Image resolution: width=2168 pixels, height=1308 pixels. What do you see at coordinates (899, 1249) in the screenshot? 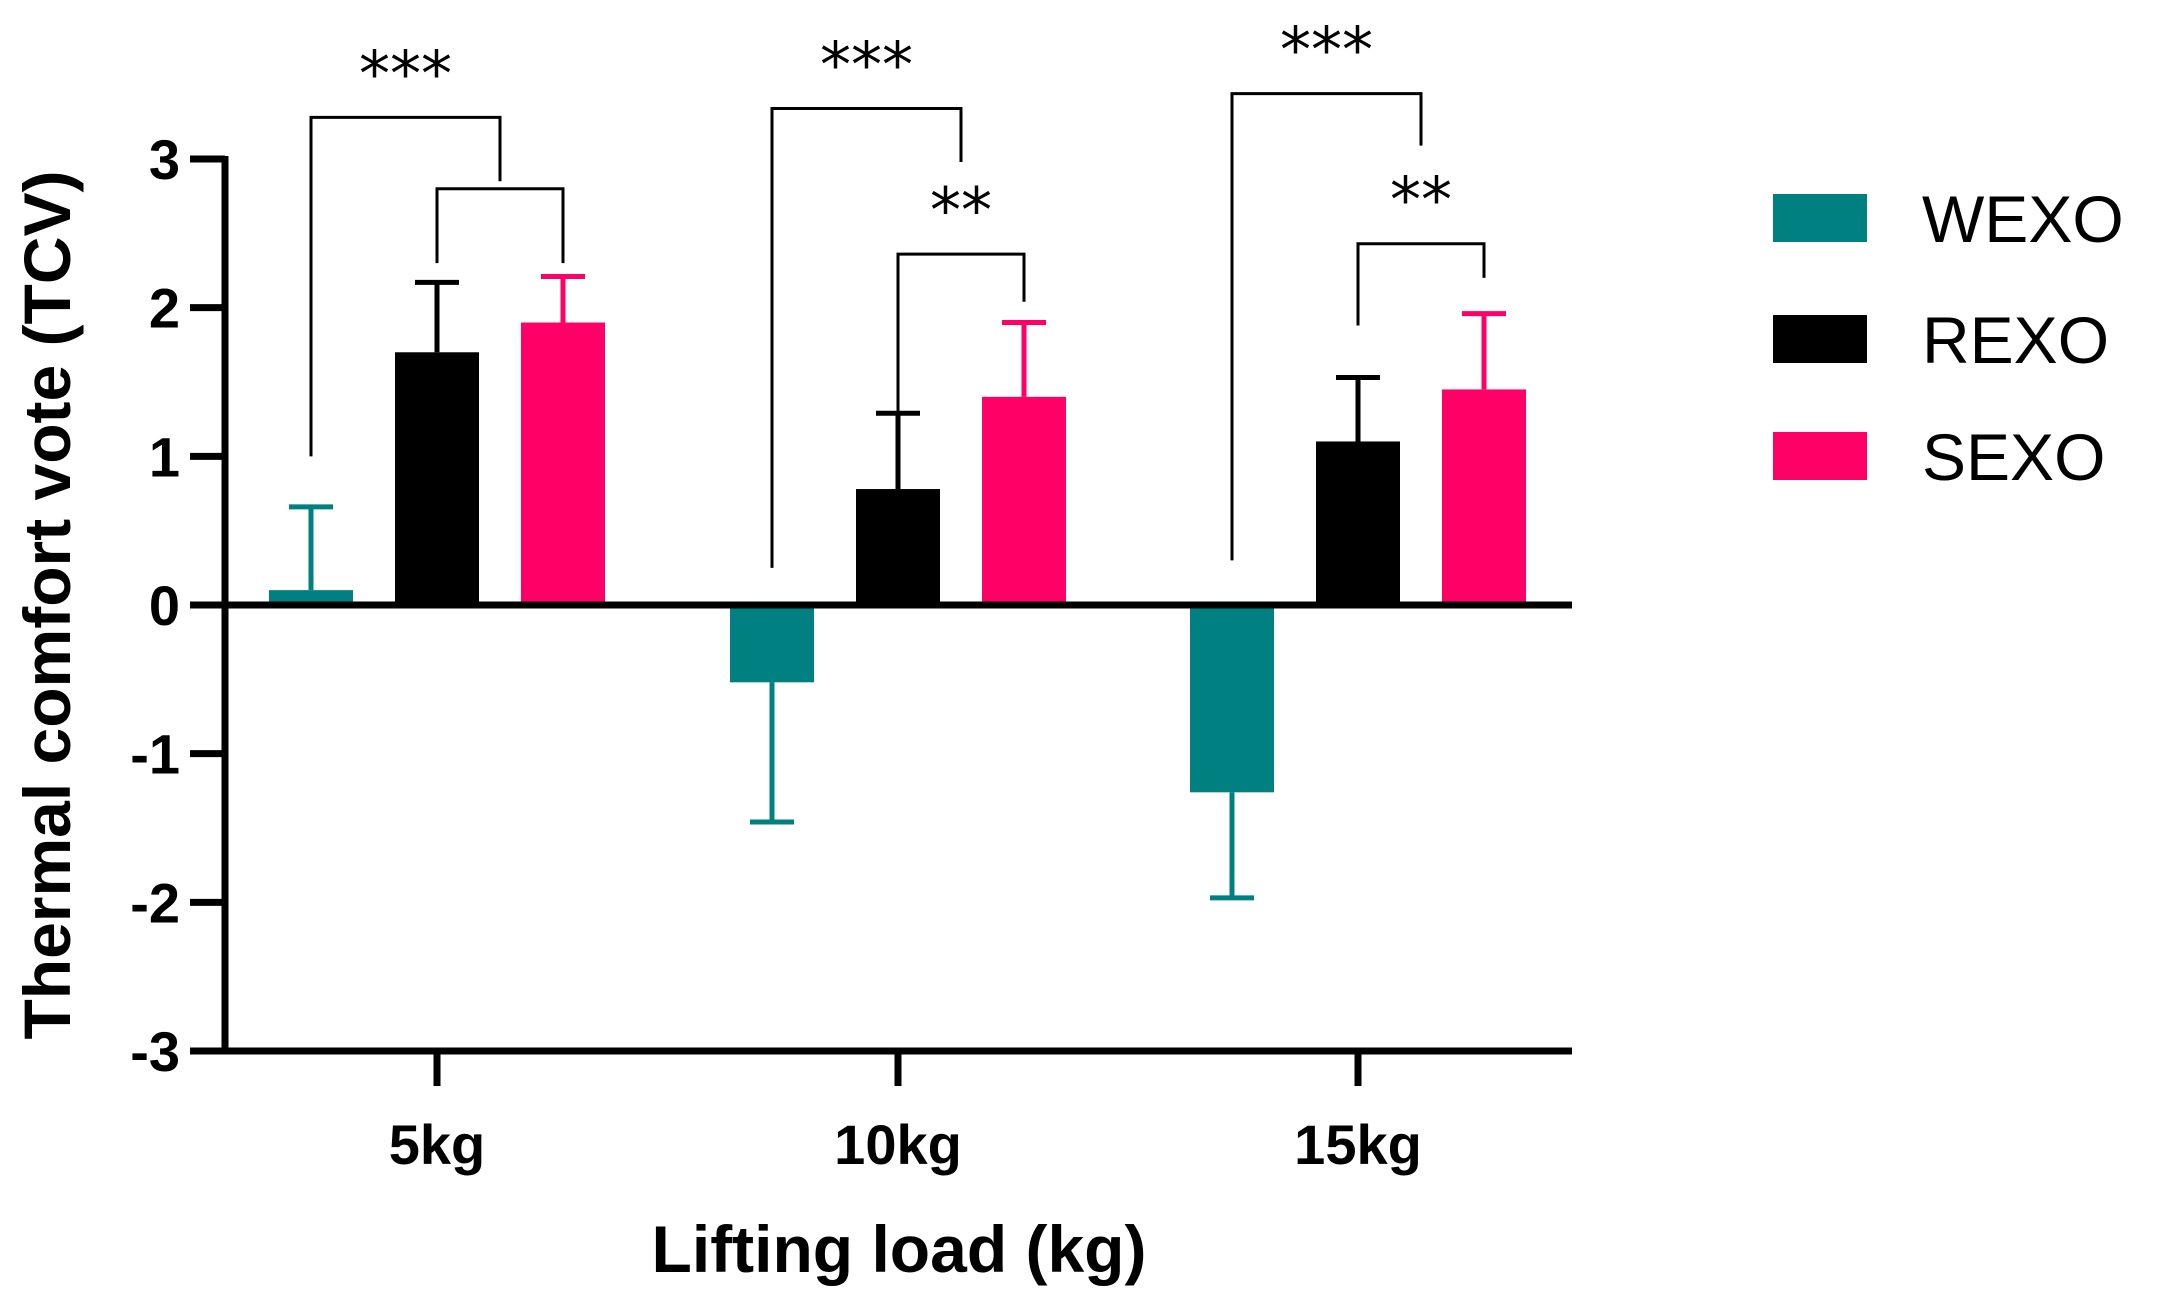
I see `x-axis-title: Lifting load (kg)` at bounding box center [899, 1249].